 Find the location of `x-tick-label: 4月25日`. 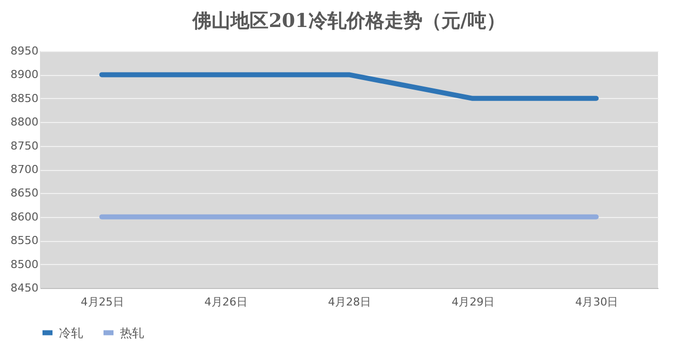

x-tick-label: 4月25日 is located at coordinates (102, 302).